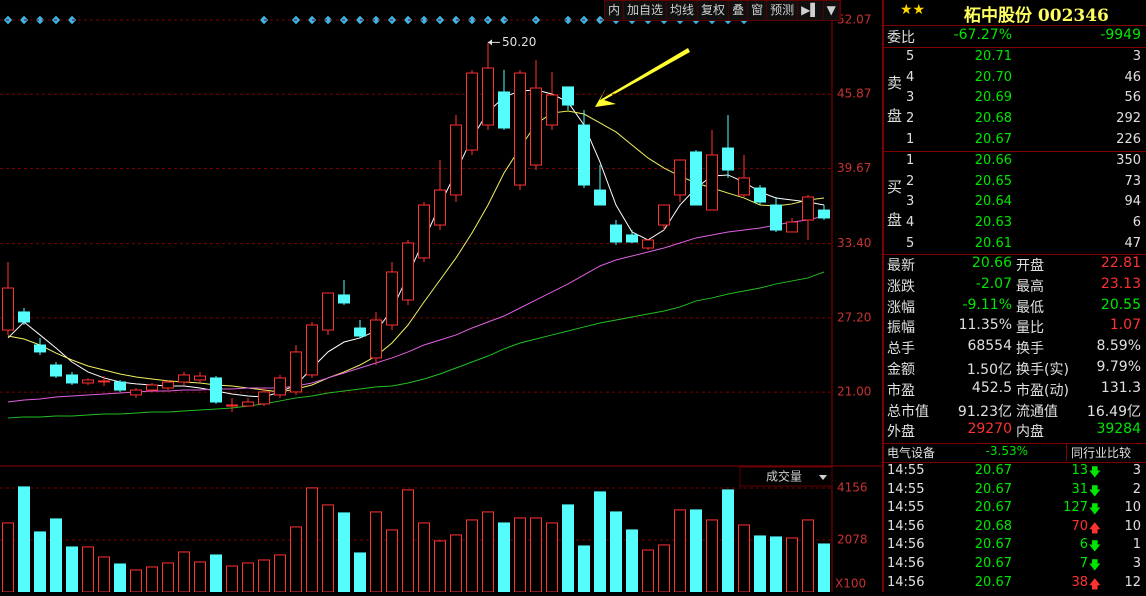 The height and width of the screenshot is (596, 1146). I want to click on stat-label: 振幅, so click(901, 328).